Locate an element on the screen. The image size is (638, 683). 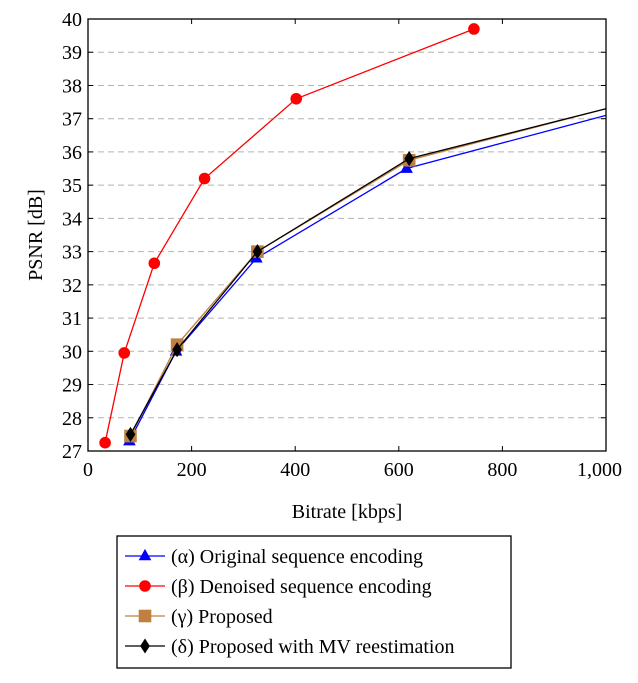
y-tick-label: 34 is located at coordinates (72, 219).